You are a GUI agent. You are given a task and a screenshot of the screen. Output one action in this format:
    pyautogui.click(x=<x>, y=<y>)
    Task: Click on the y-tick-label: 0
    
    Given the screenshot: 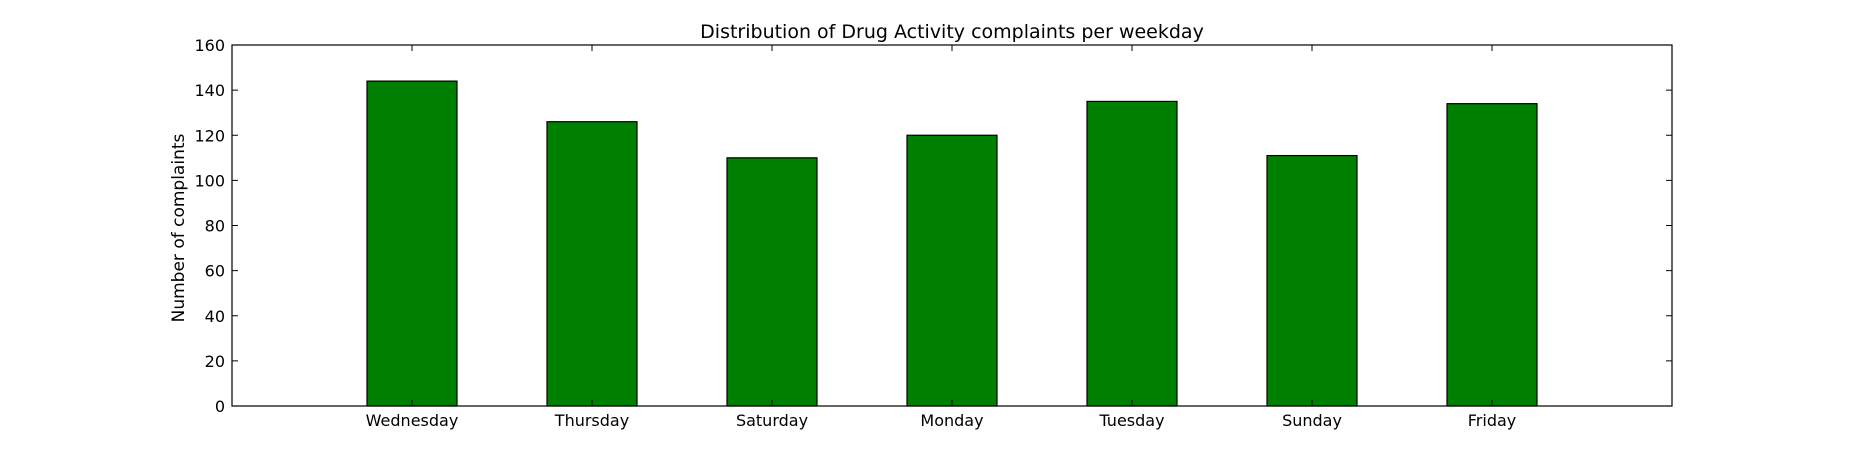 What is the action you would take?
    pyautogui.click(x=220, y=406)
    